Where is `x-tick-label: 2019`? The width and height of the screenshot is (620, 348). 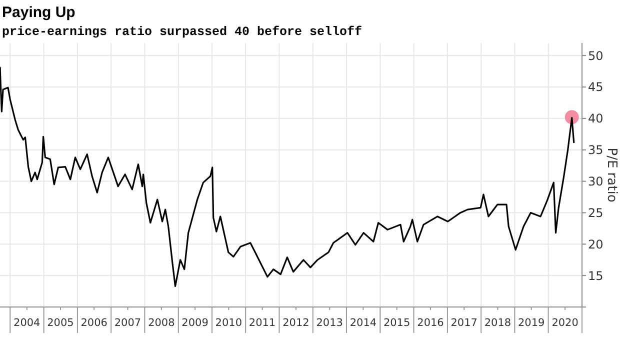 x-tick-label: 2019 is located at coordinates (531, 323).